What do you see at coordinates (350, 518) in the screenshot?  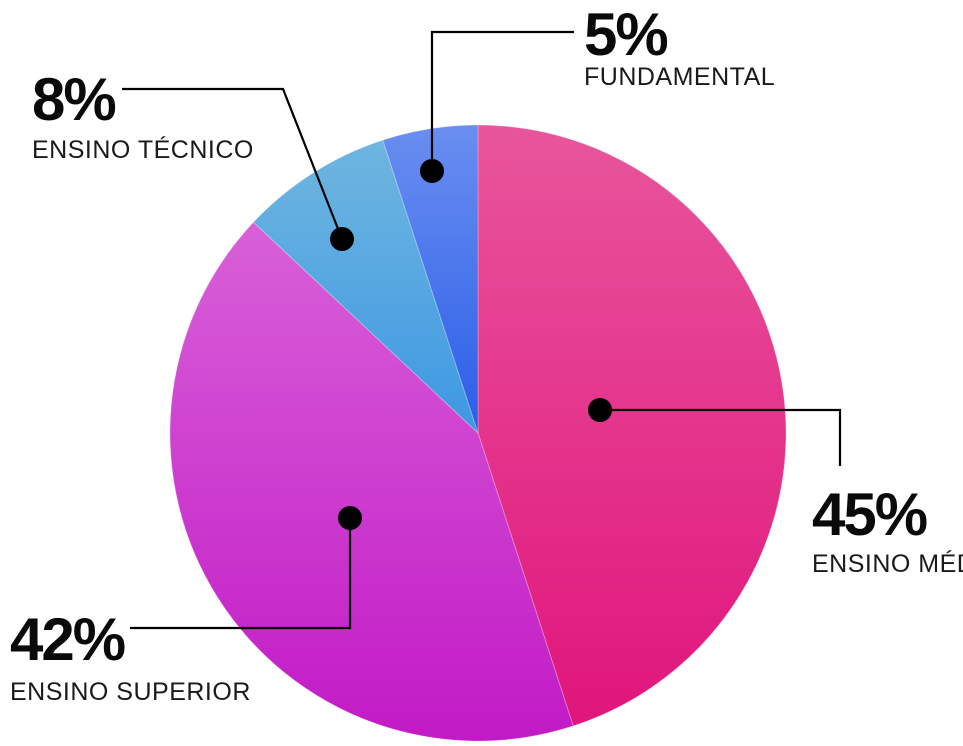 I see `leader-dot-ensino-superior` at bounding box center [350, 518].